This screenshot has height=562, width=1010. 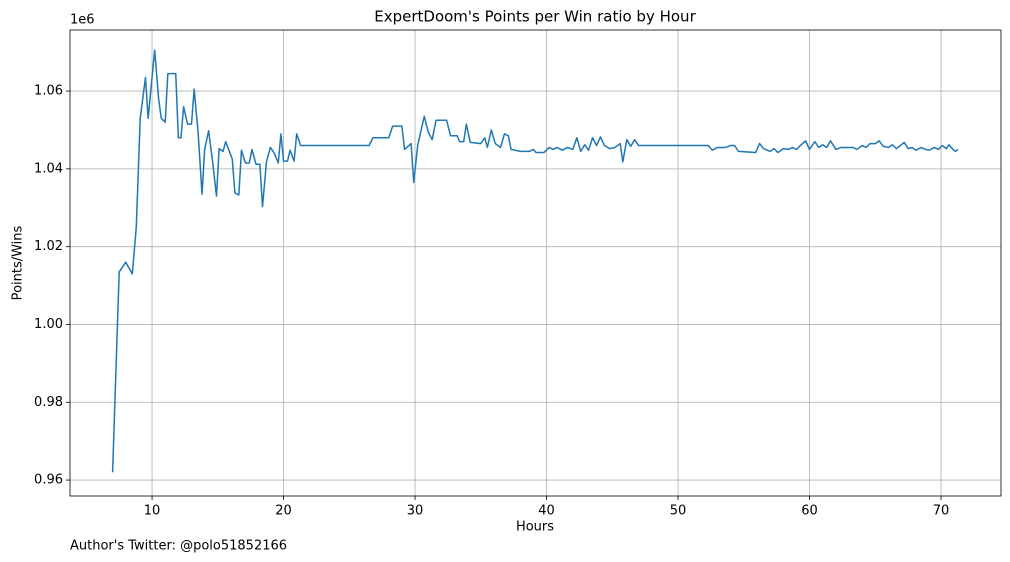 What do you see at coordinates (48, 246) in the screenshot?
I see `y-tick-label: 1.02` at bounding box center [48, 246].